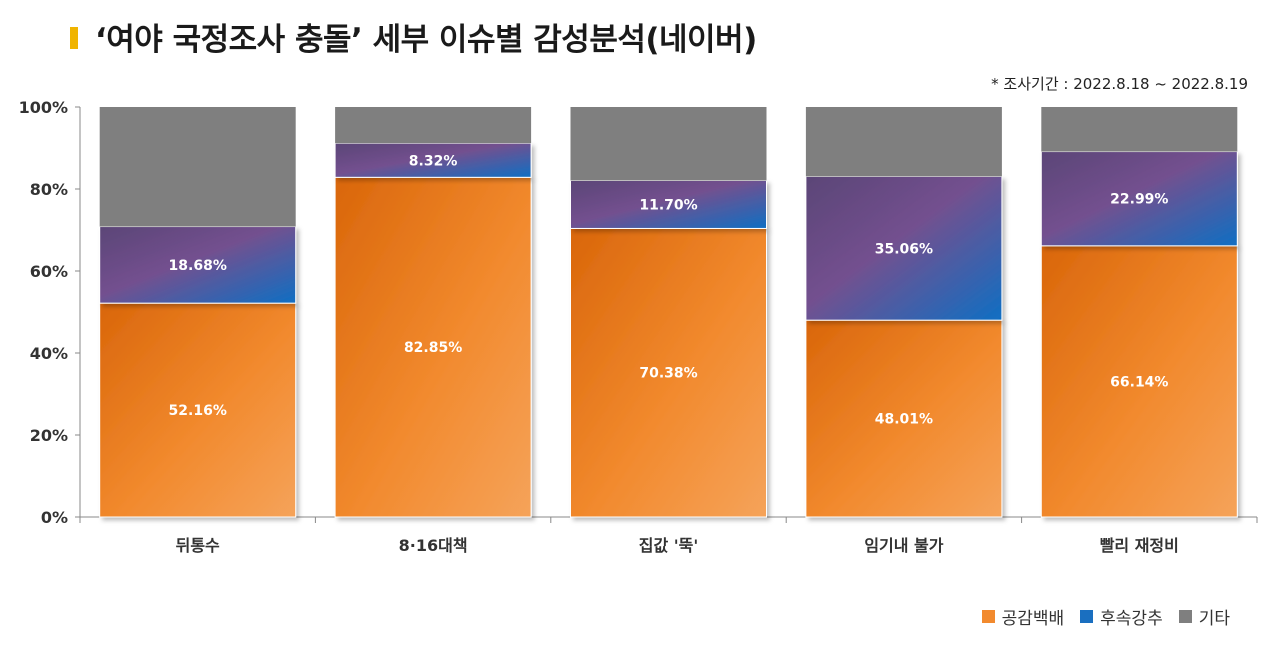 Image resolution: width=1280 pixels, height=645 pixels. I want to click on data-label: 52.16%, so click(198, 411).